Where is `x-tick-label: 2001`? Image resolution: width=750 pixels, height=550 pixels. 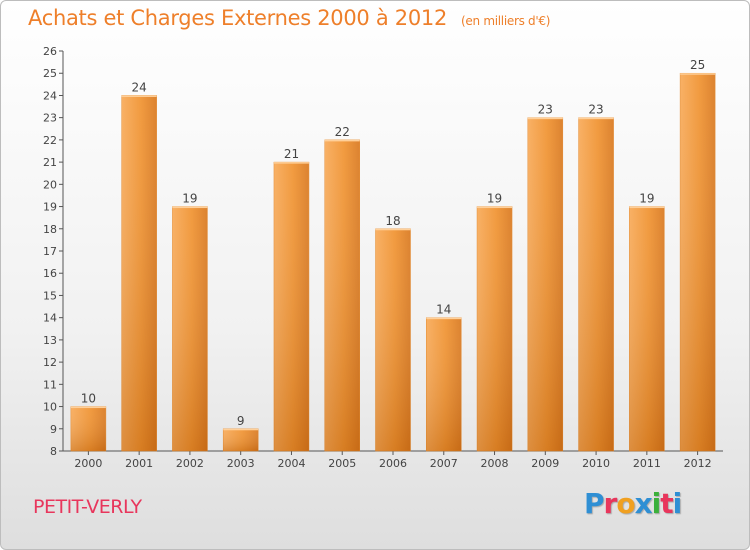 x-tick-label: 2001 is located at coordinates (139, 463).